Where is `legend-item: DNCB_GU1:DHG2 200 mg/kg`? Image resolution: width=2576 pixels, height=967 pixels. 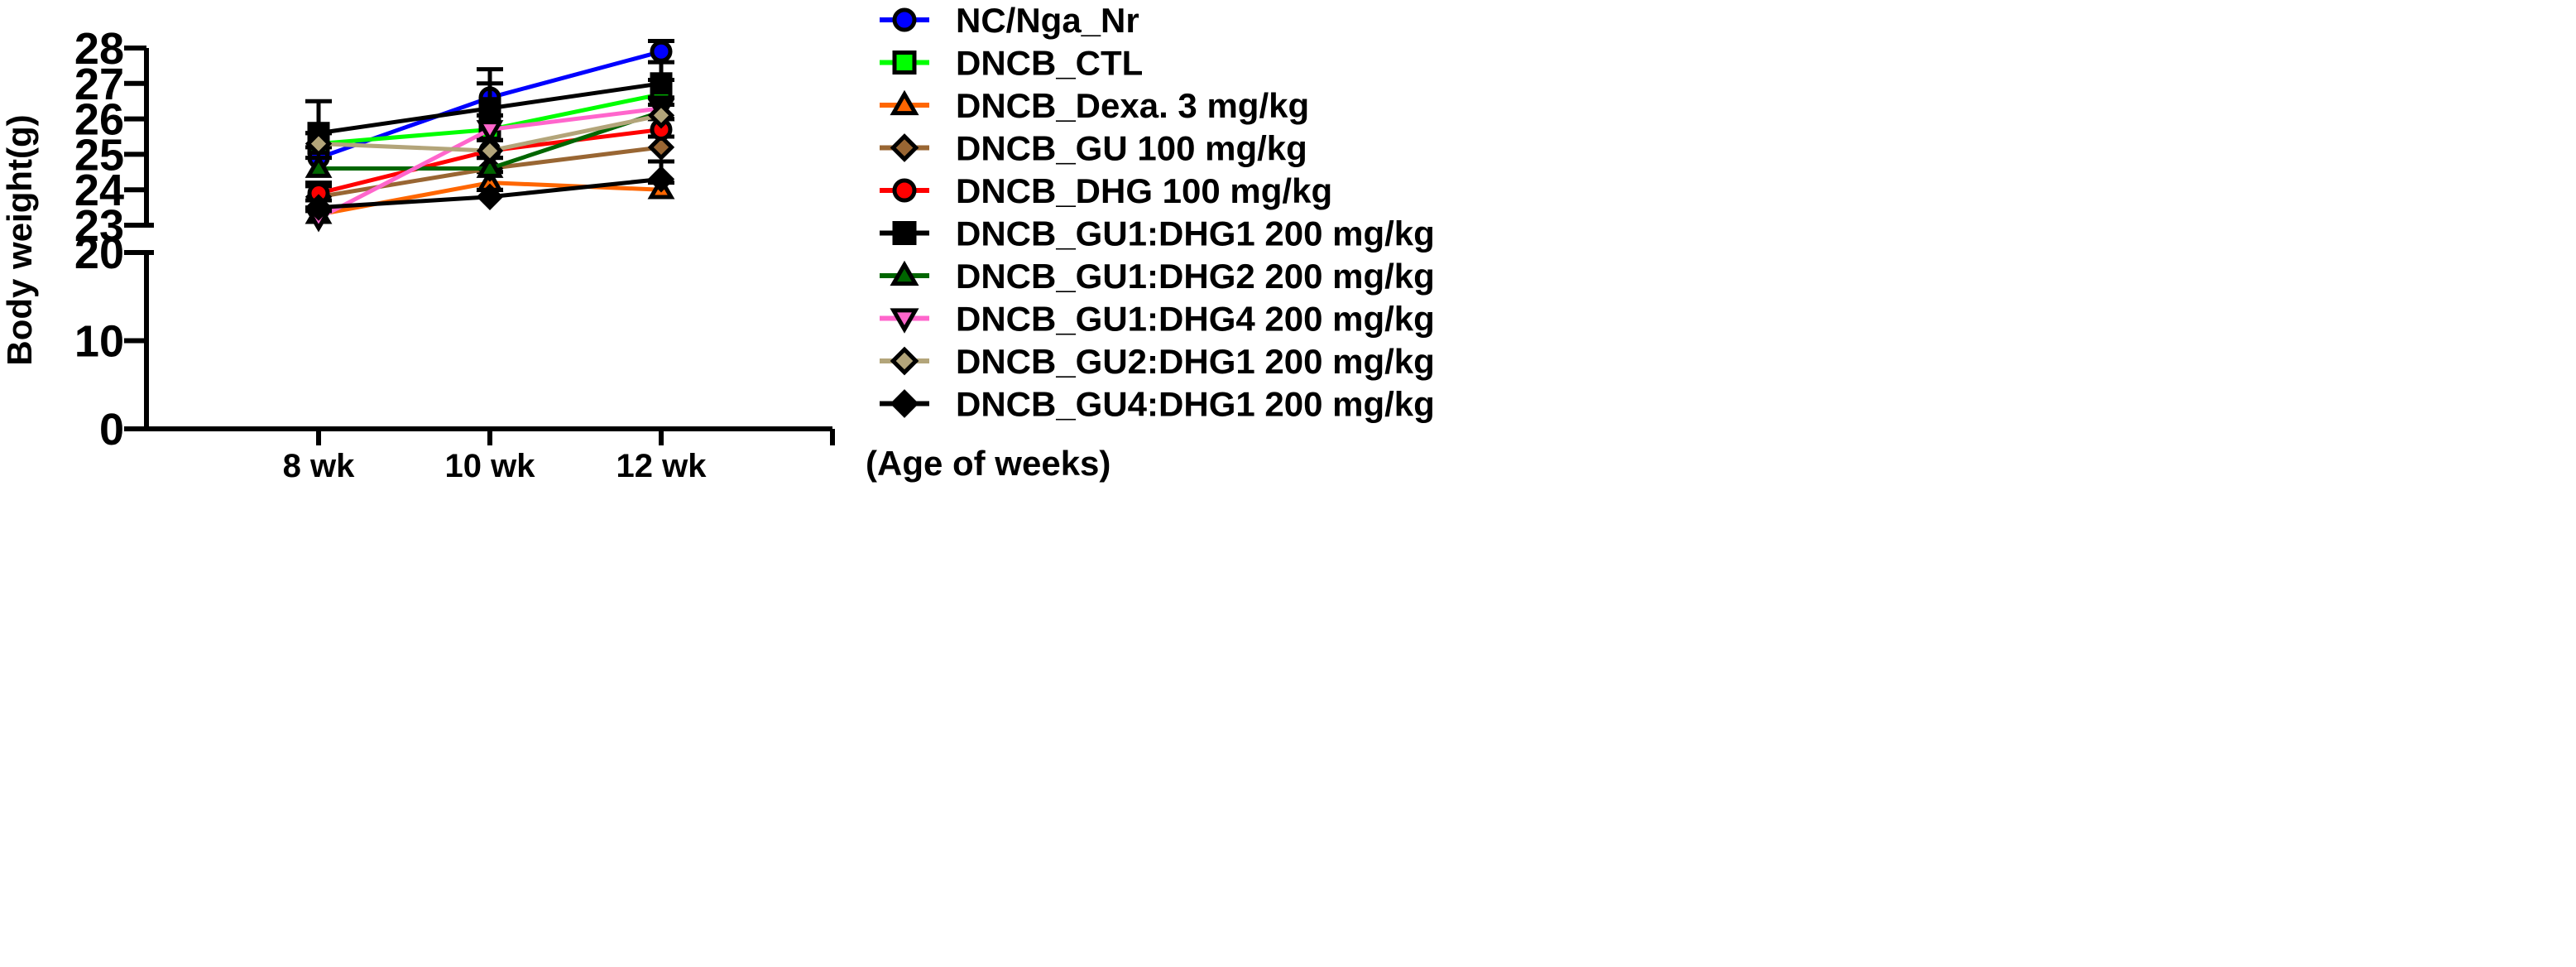 legend-item: DNCB_GU1:DHG2 200 mg/kg is located at coordinates (1158, 276).